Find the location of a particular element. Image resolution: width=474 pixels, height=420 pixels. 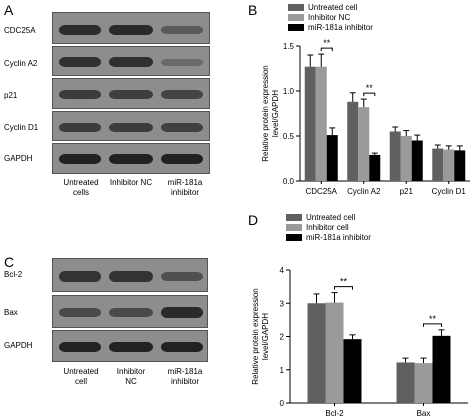

chart-b-x-tick-label: Cyclin D1 is located at coordinates (449, 191).